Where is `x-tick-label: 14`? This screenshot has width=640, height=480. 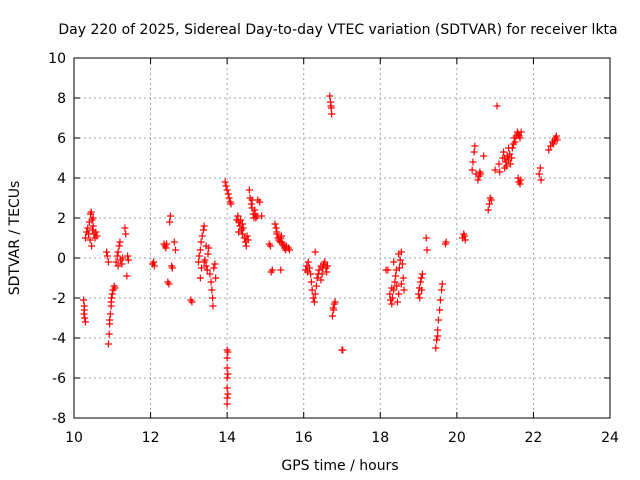
x-tick-label: 14 is located at coordinates (227, 438).